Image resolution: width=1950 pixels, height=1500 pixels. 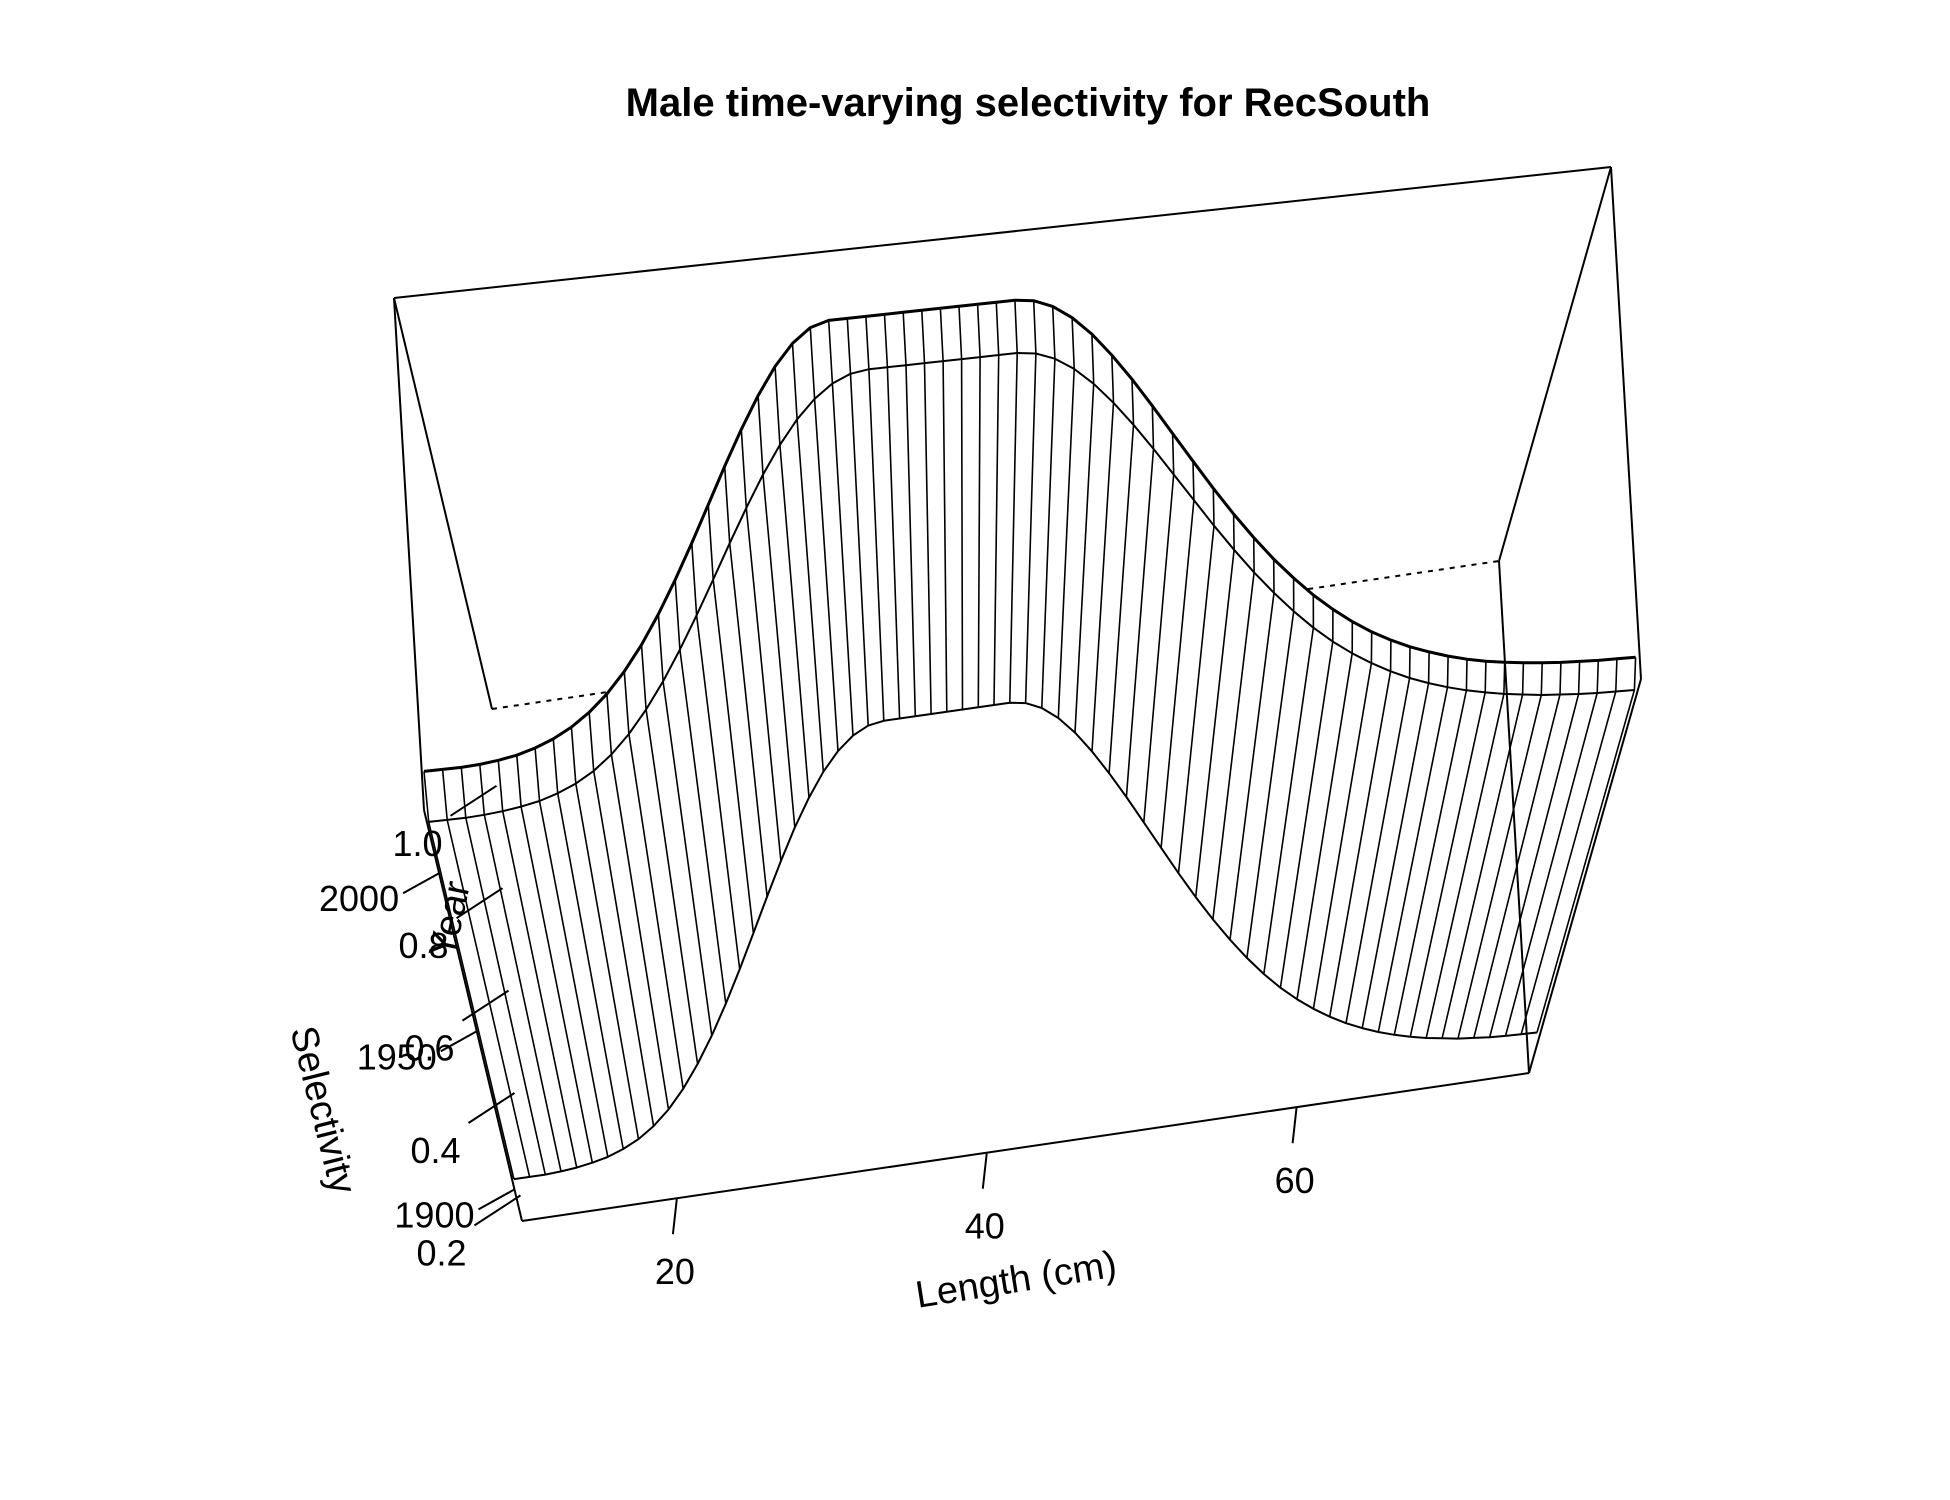 I want to click on z-tick-label: 0.8, so click(x=423, y=945).